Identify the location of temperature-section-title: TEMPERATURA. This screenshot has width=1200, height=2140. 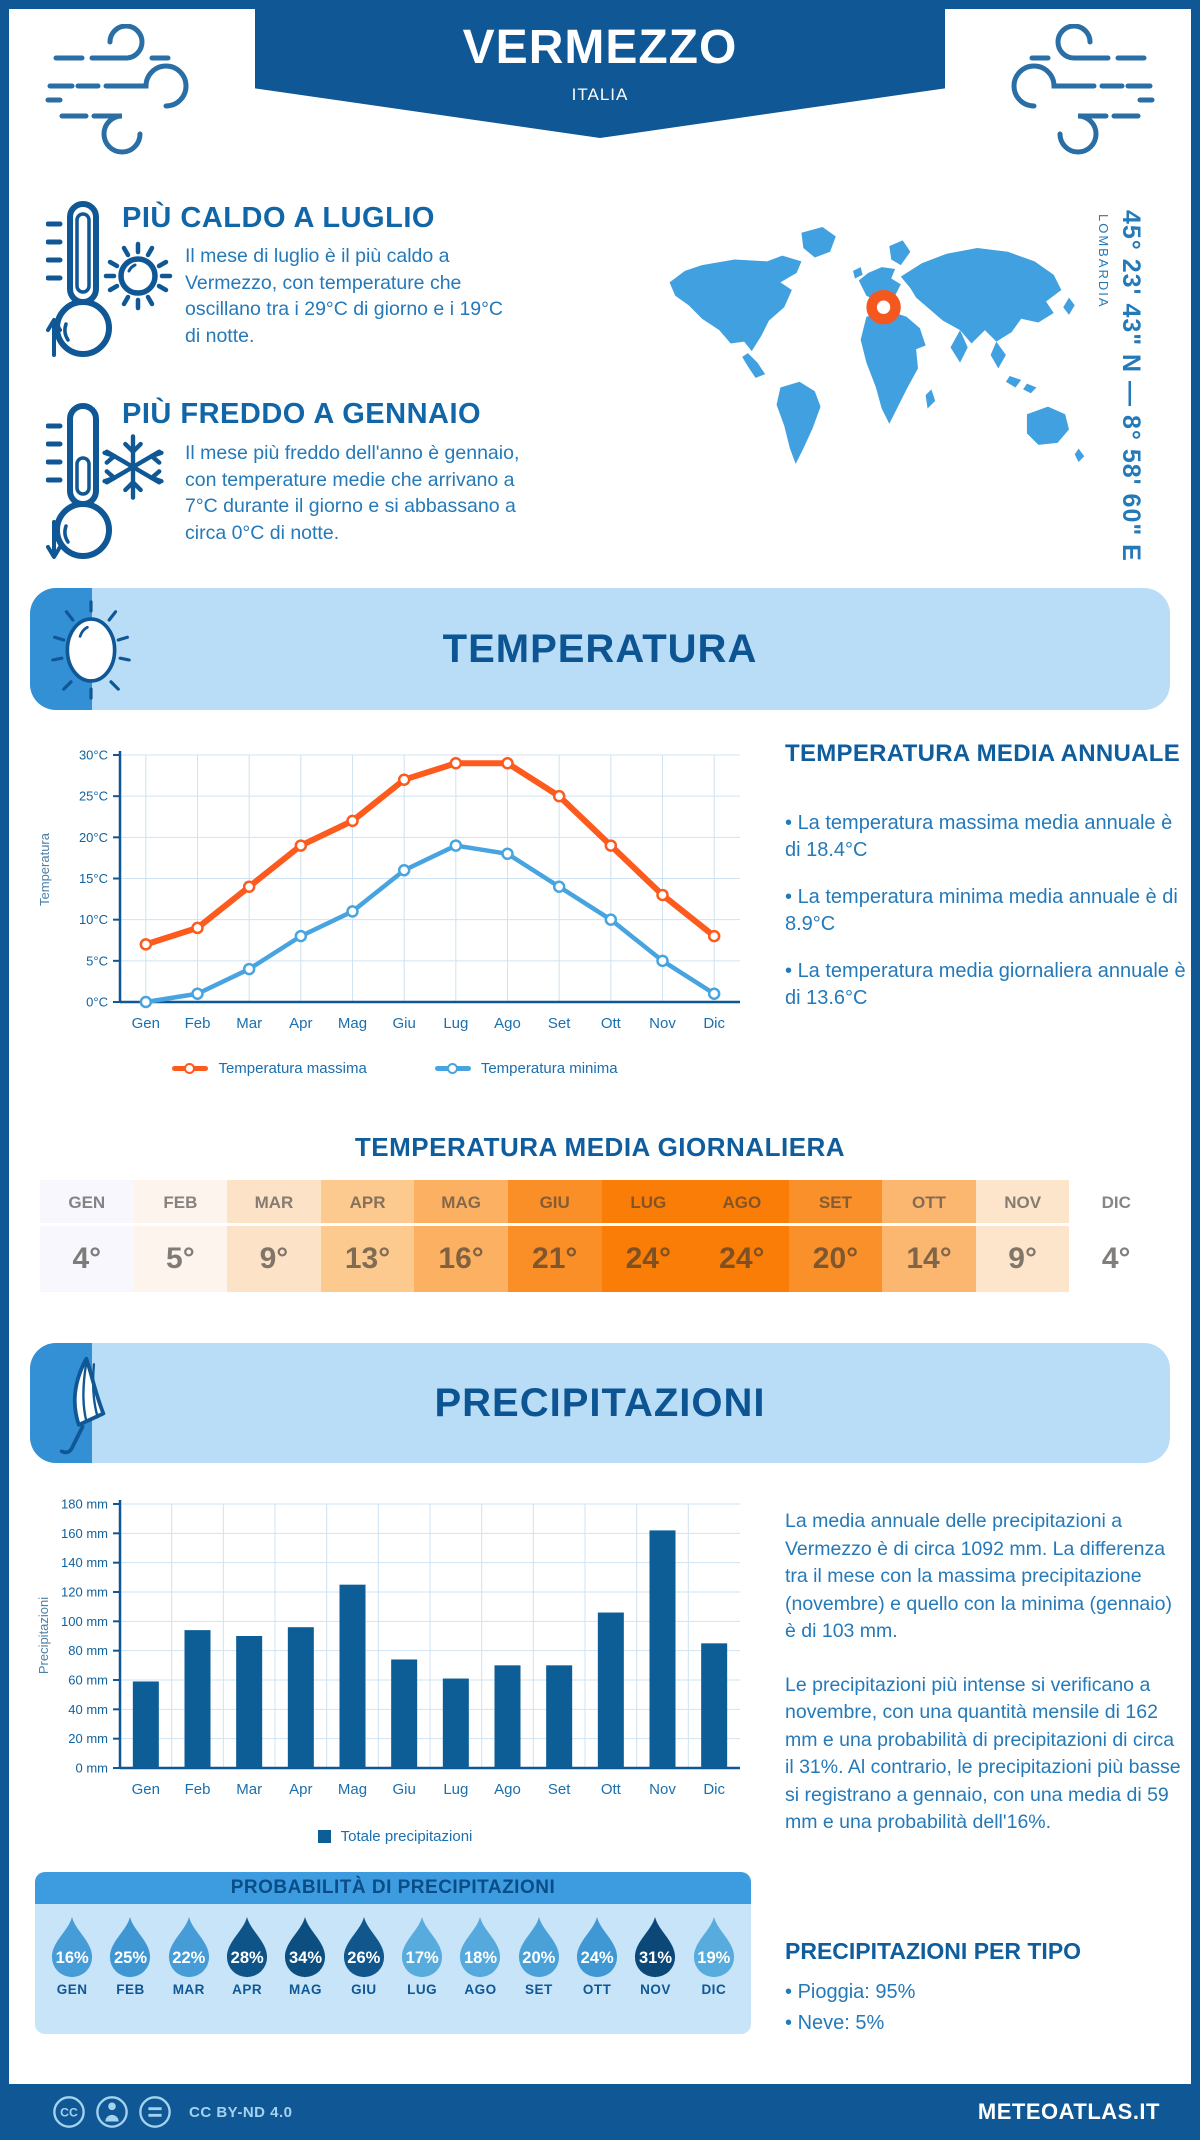
(600, 649).